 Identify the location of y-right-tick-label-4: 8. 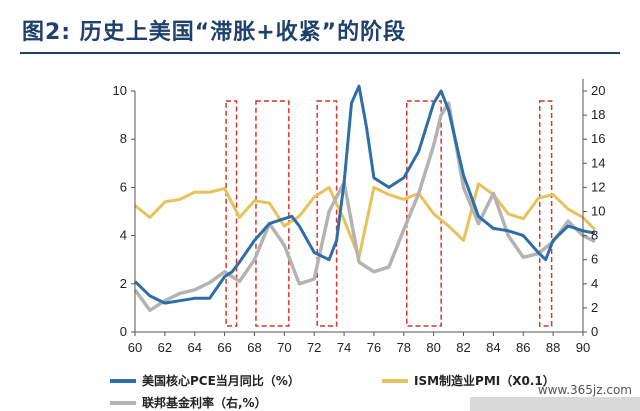
(594, 235).